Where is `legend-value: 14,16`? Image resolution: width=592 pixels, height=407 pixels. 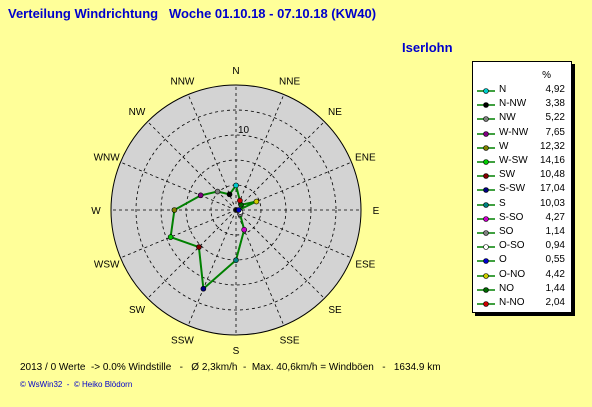 legend-value: 14,16 is located at coordinates (552, 160).